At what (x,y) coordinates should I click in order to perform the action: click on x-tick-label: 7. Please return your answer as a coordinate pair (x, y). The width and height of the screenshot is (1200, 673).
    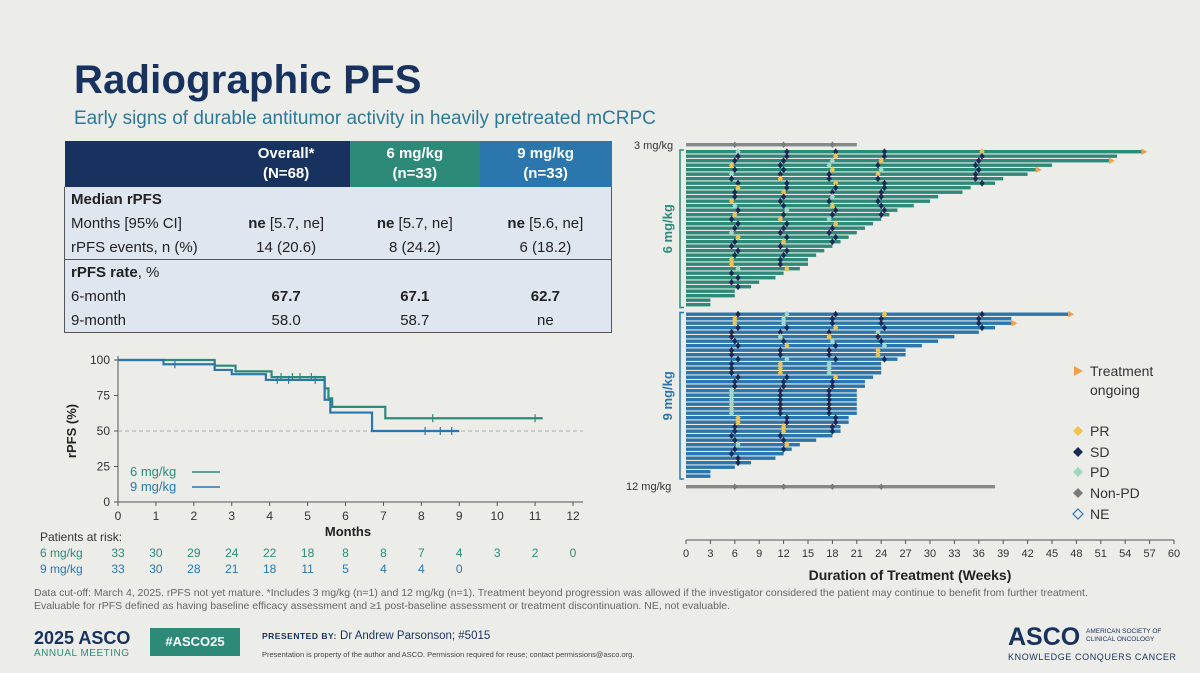
    Looking at the image, I should click on (383, 516).